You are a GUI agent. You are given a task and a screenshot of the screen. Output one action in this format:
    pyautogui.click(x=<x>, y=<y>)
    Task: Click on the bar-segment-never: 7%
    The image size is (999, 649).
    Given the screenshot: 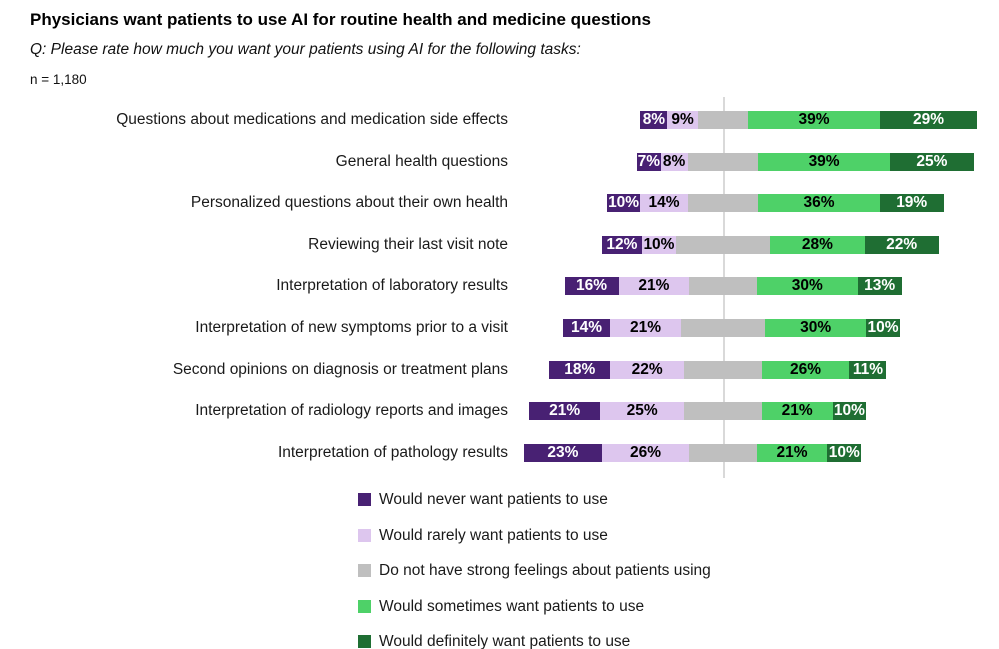 What is the action you would take?
    pyautogui.click(x=649, y=162)
    